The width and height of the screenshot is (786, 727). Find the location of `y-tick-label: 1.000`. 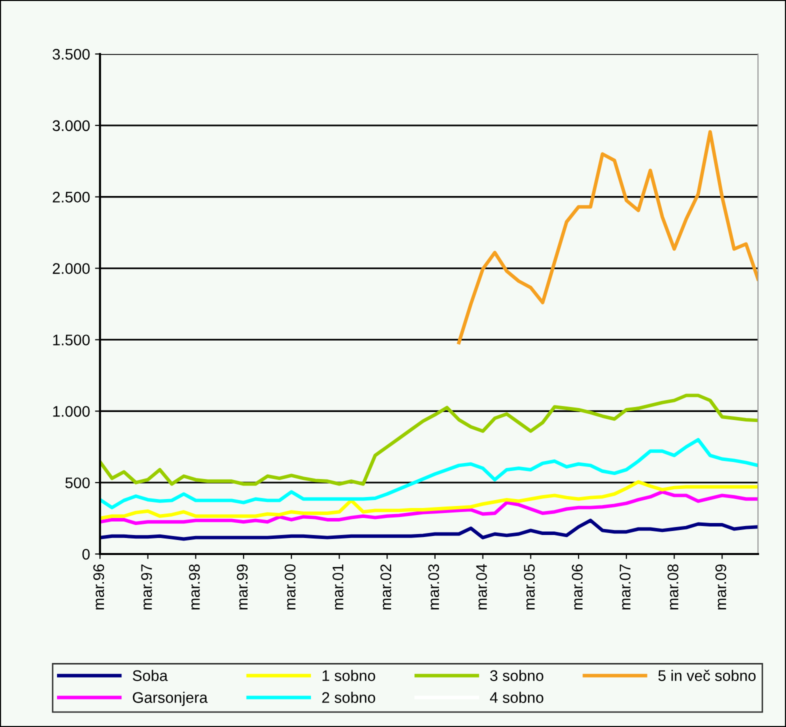

y-tick-label: 1.000 is located at coordinates (71, 411).